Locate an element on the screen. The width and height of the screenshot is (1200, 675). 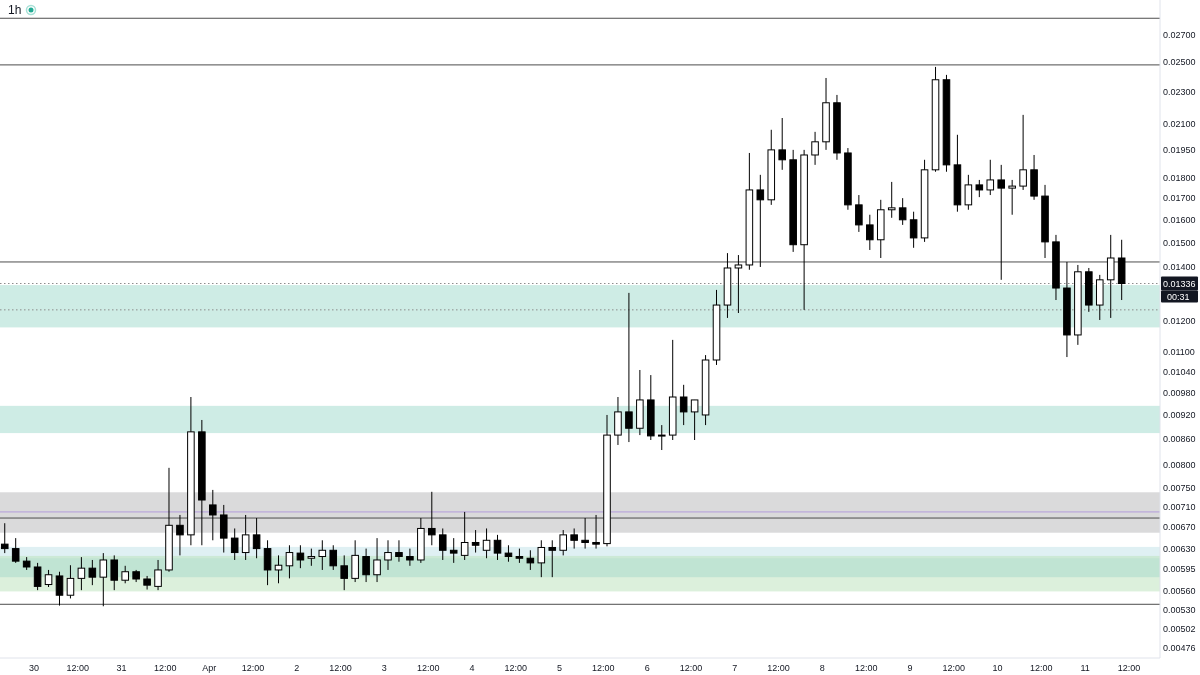
y-tick-label: 0.00595 is located at coordinates (1179, 569).